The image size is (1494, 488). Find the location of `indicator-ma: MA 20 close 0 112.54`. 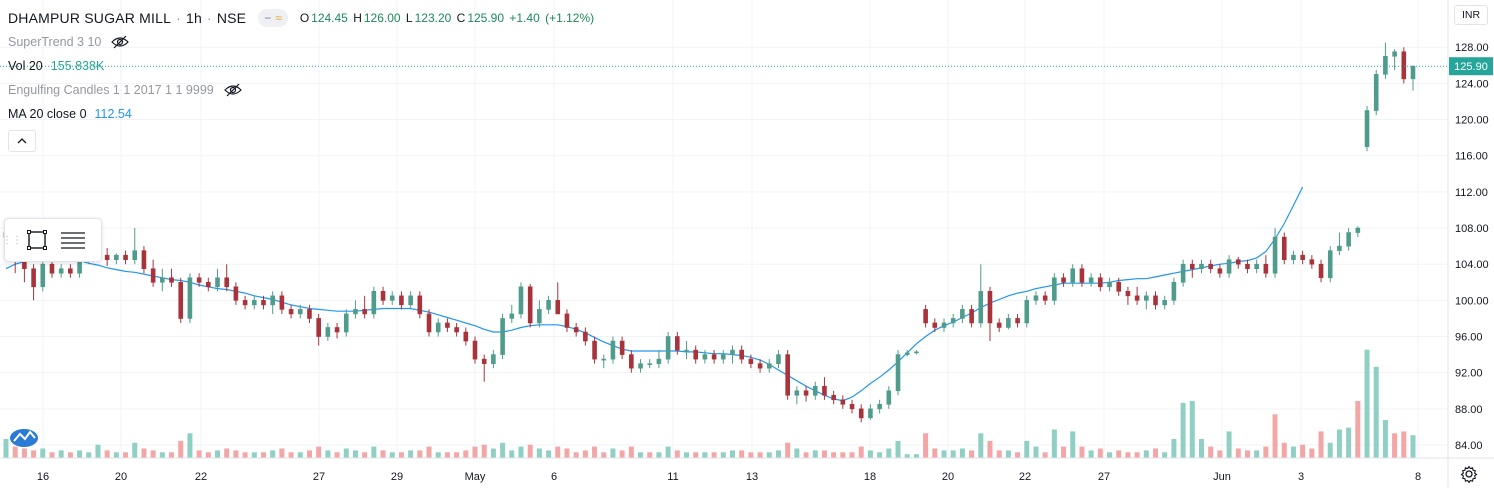

indicator-ma: MA 20 close 0 112.54 is located at coordinates (302, 114).